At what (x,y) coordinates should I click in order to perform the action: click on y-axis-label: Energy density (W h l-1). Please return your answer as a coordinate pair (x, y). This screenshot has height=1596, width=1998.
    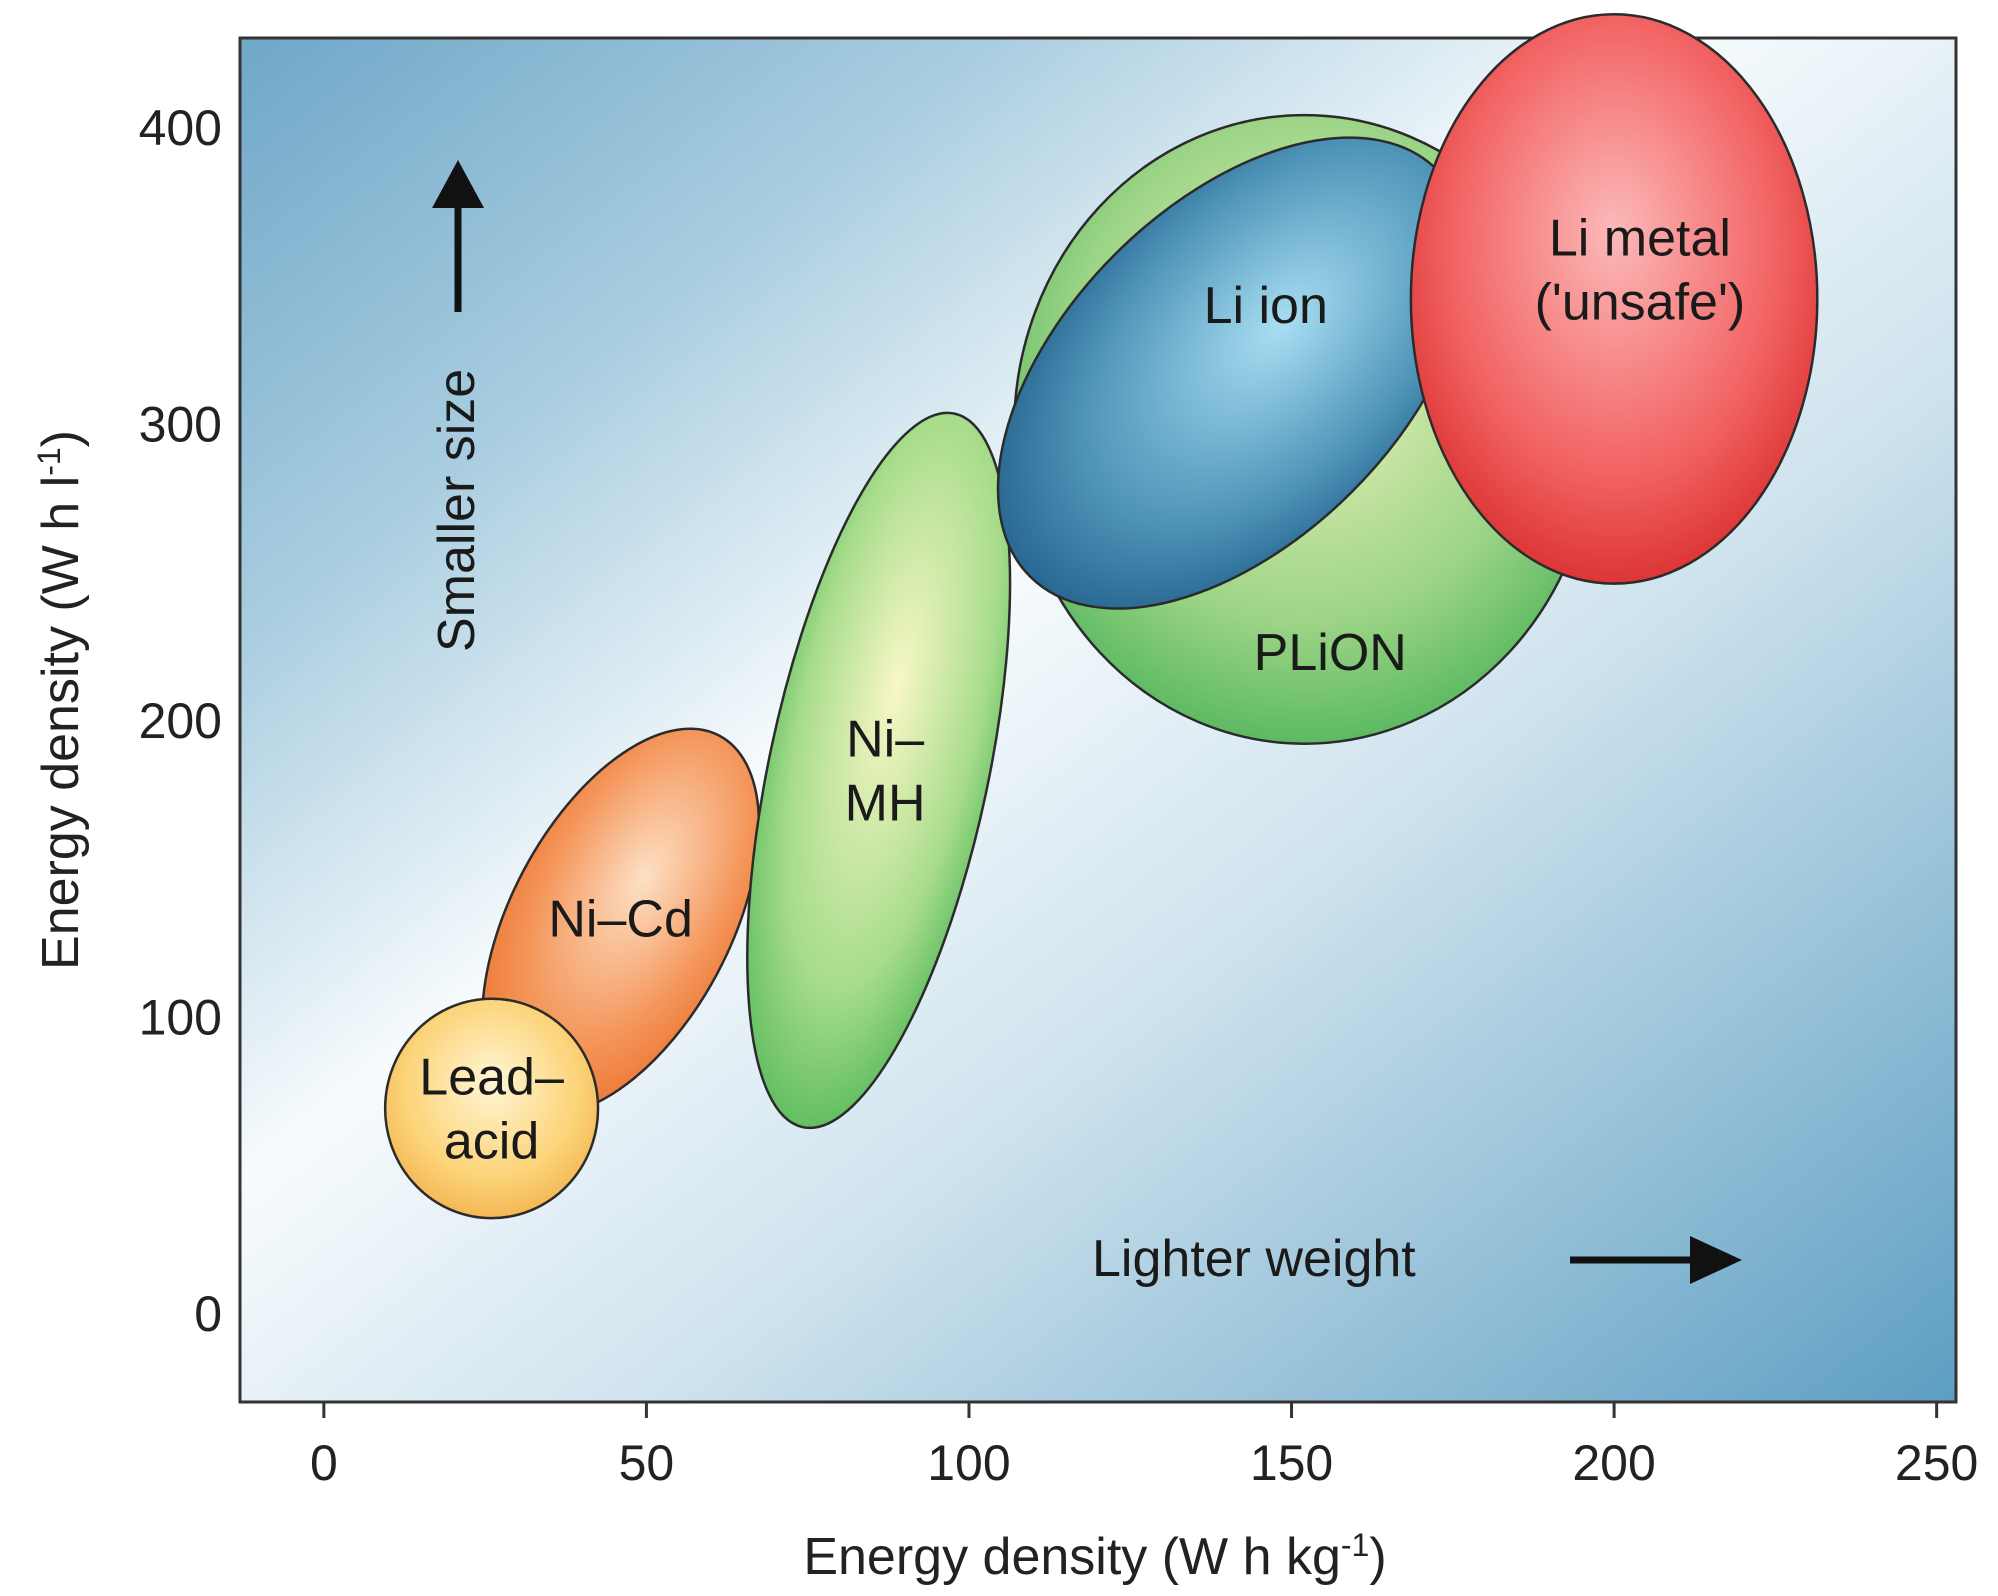
    Looking at the image, I should click on (60, 700).